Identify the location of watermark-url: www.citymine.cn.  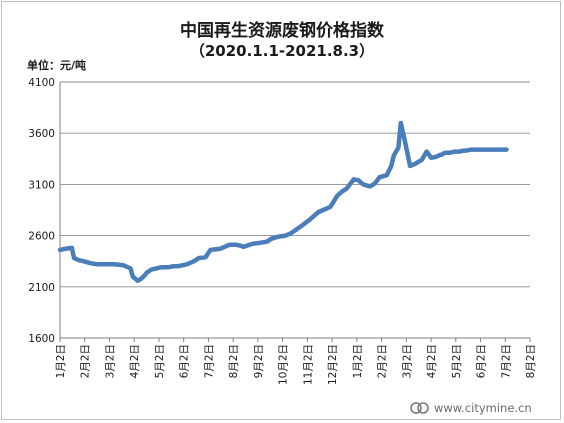
(483, 408).